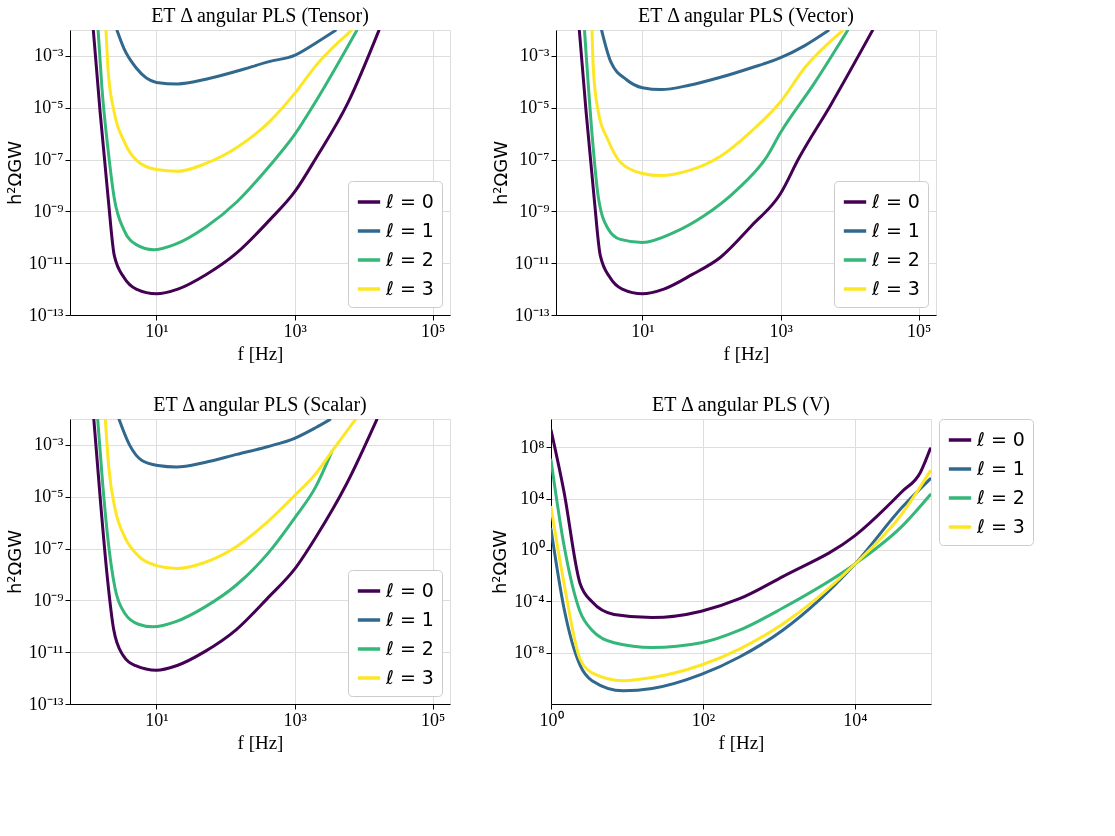 Image resolution: width=1115 pixels, height=836 pixels. I want to click on chart-title: ET Δ angular PLS (Tensor), so click(260, 15).